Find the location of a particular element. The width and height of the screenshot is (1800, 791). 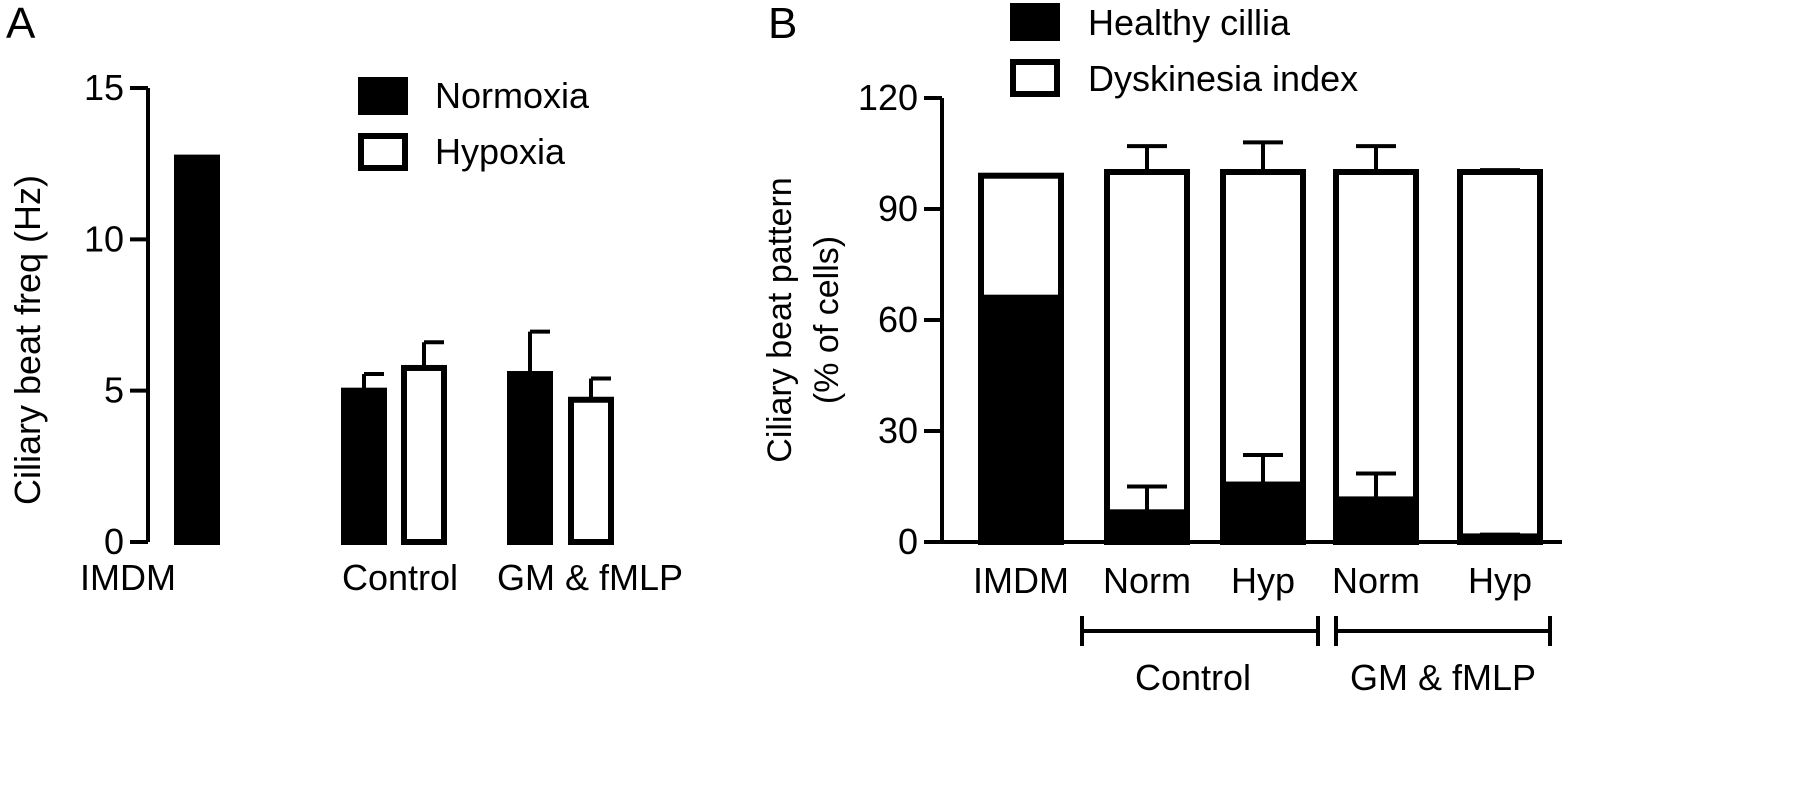

panel-a-y-axis-label: Ciliary beat freq (Hz) is located at coordinates (27, 340).